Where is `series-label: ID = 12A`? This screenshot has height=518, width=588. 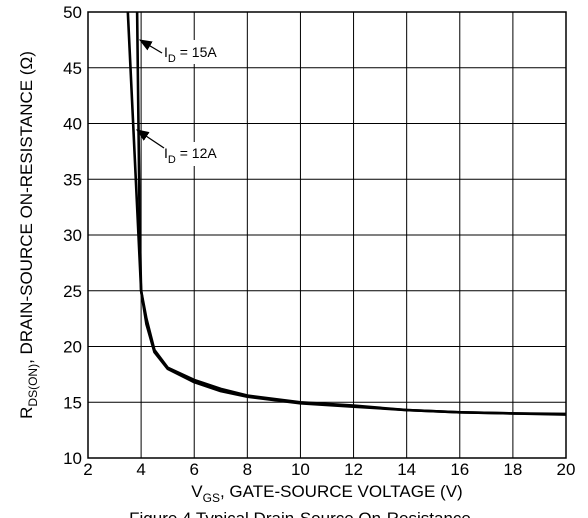 series-label: ID = 12A is located at coordinates (190, 155).